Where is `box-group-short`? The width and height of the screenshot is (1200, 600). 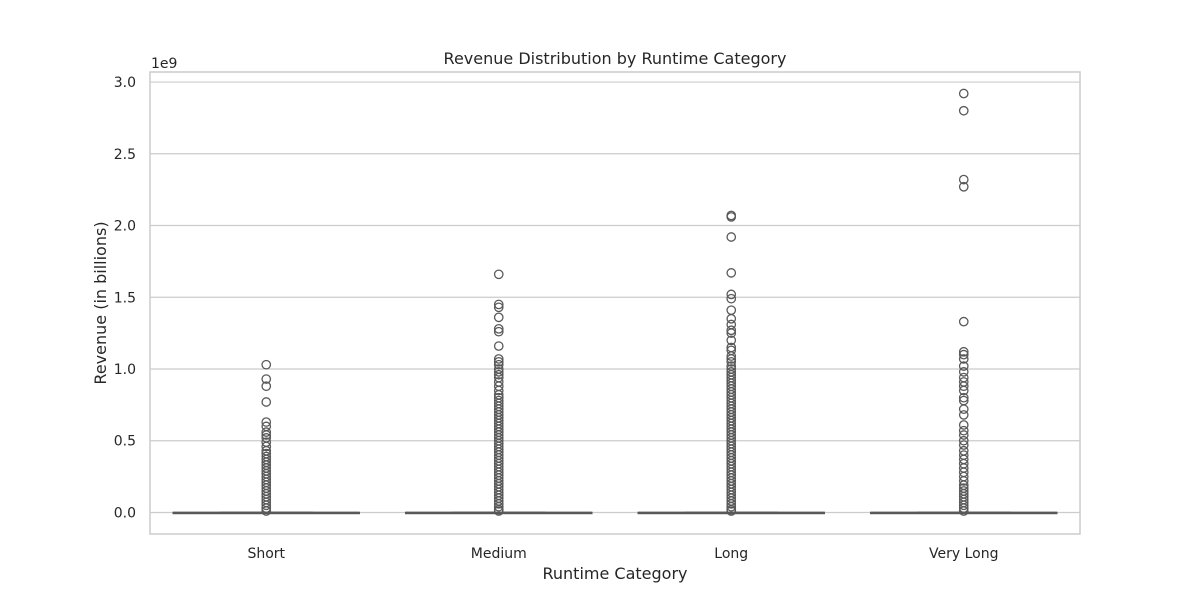
box-group-short is located at coordinates (266, 437).